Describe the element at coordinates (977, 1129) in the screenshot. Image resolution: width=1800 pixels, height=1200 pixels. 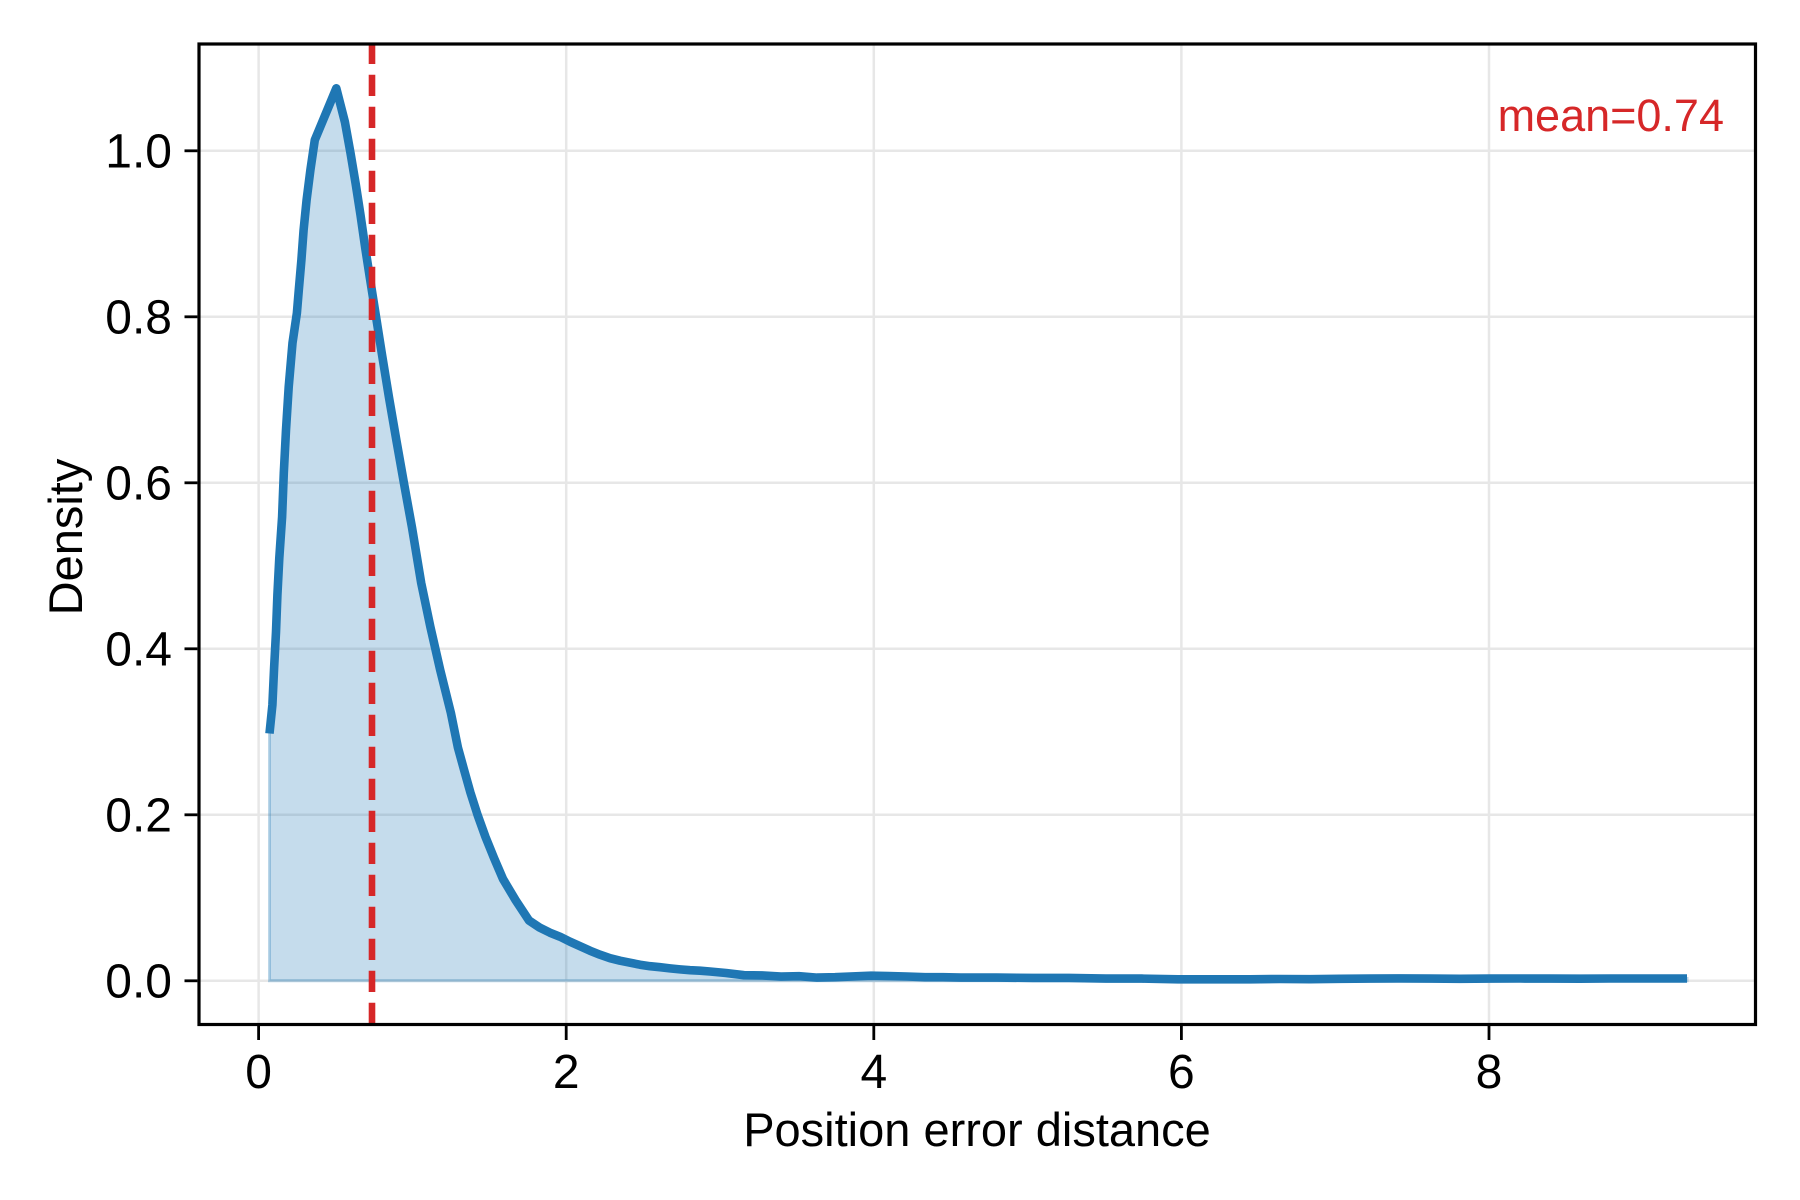
I see `svg-text: Position error distance` at that location.